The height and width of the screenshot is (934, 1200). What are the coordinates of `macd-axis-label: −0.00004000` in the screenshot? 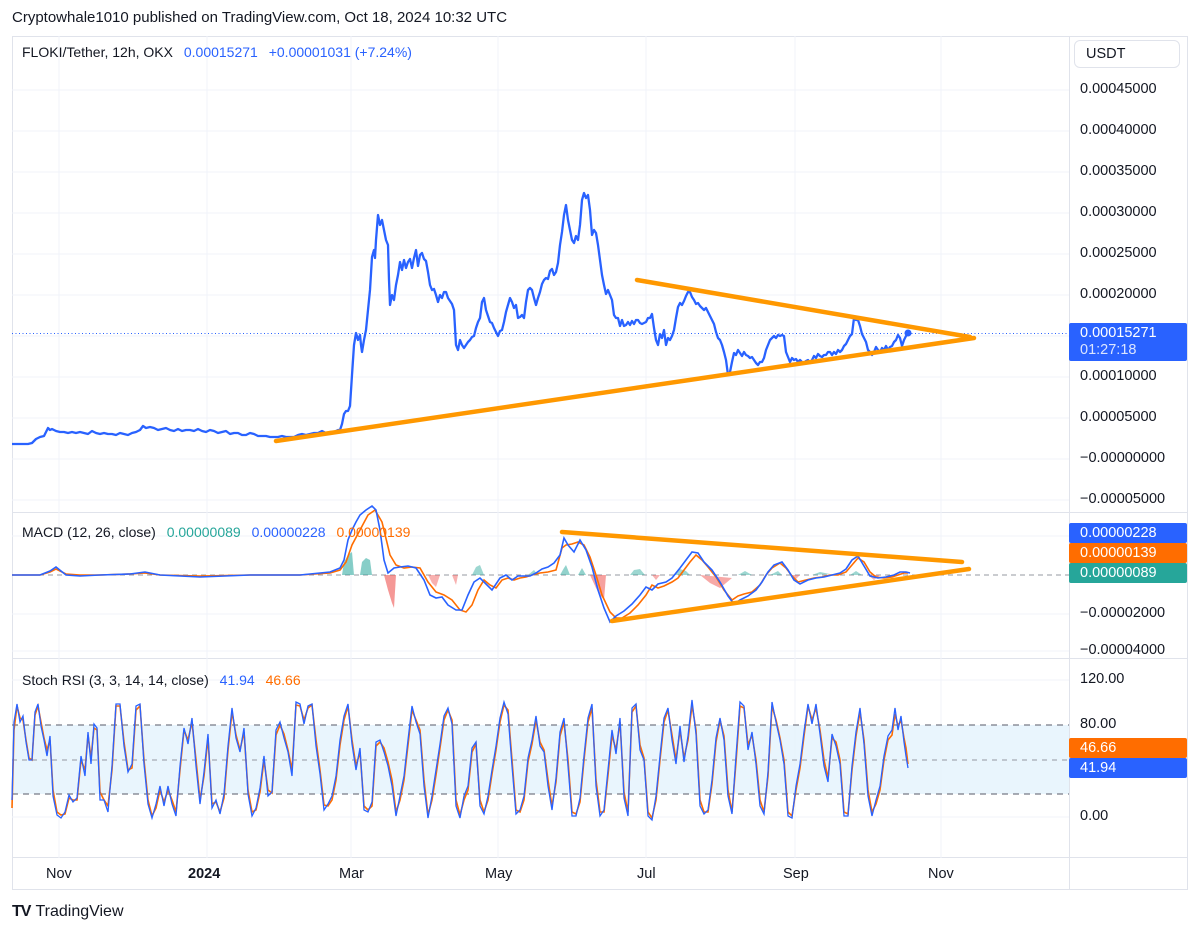 It's located at (1123, 650).